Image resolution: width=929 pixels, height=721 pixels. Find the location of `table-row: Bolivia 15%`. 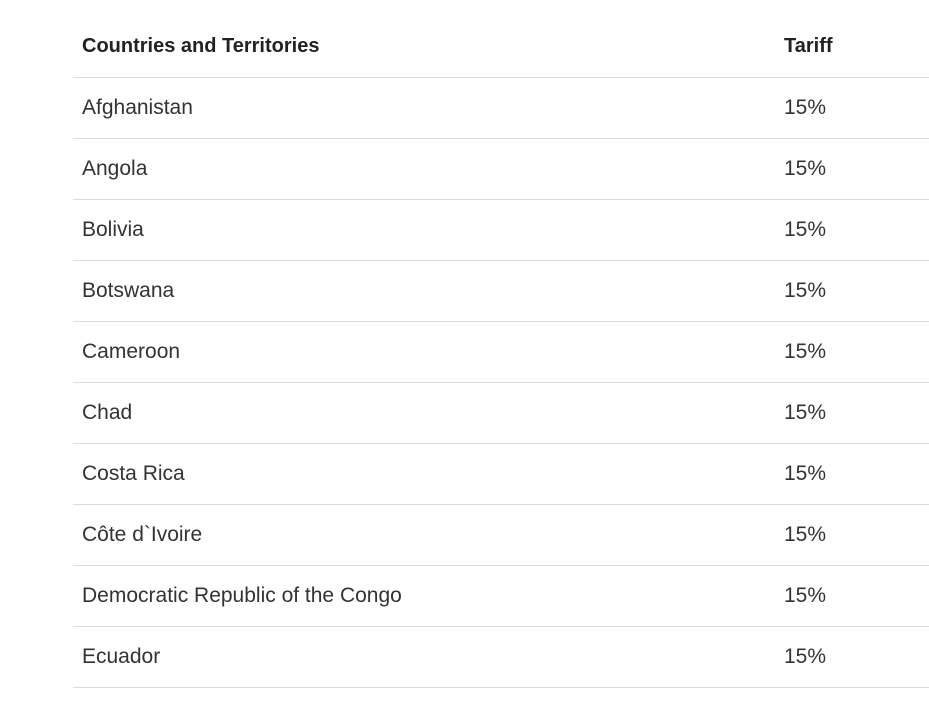

table-row: Bolivia 15% is located at coordinates (501, 230).